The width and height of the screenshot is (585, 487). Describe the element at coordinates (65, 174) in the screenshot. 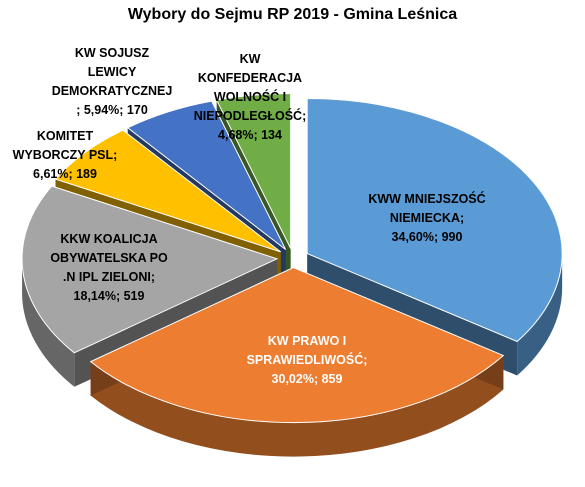

I see `slice-label-line: 6,61%; 189` at that location.